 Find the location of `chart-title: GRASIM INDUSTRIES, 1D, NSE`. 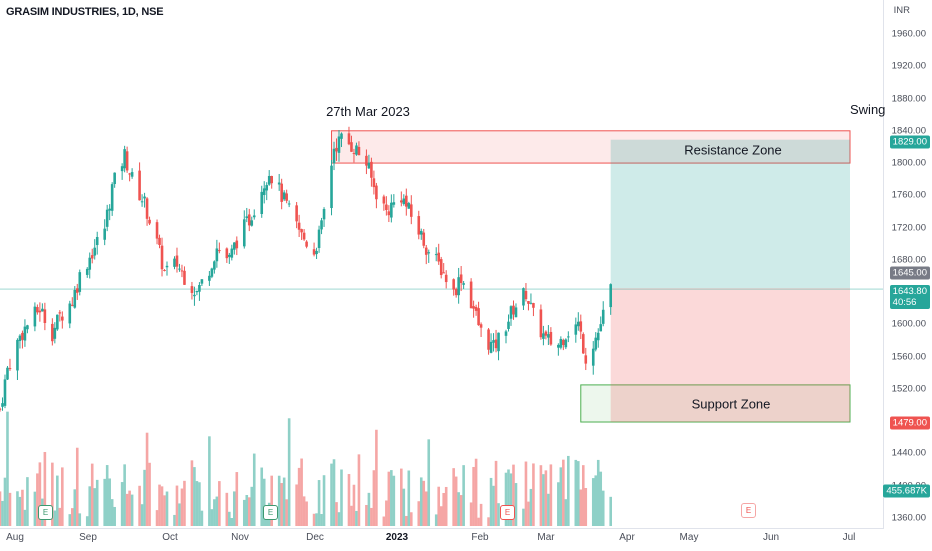

chart-title: GRASIM INDUSTRIES, 1D, NSE is located at coordinates (85, 12).